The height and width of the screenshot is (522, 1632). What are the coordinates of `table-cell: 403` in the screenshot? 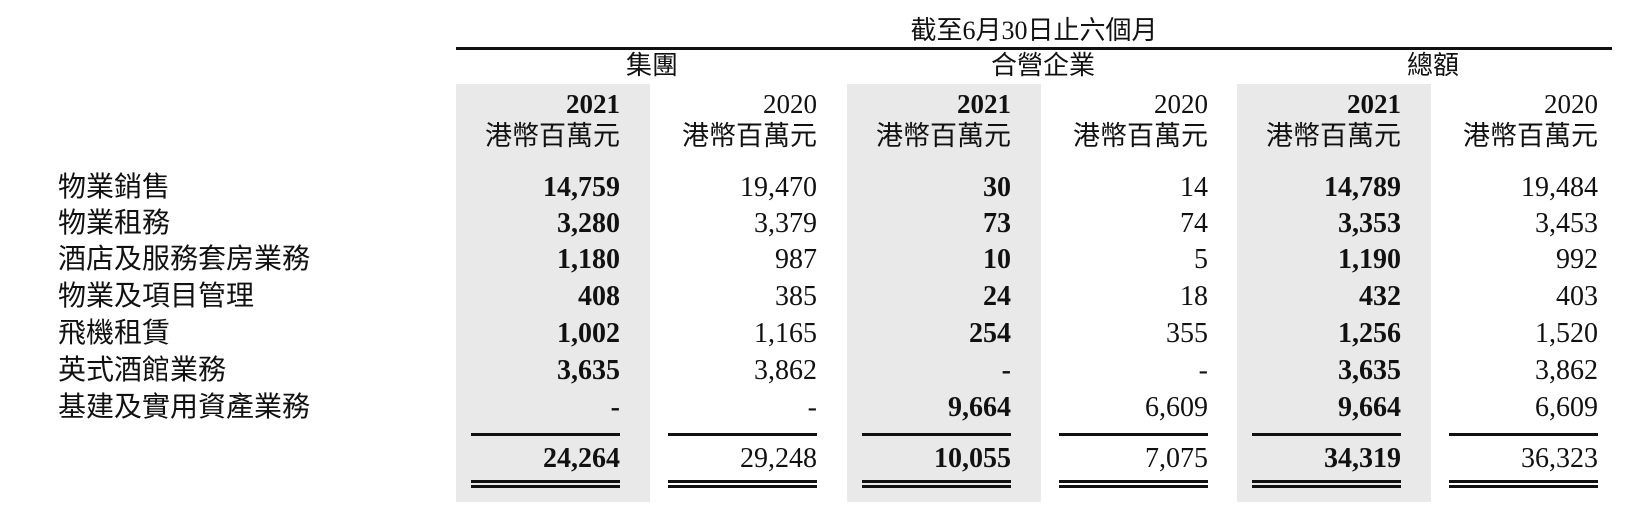 It's located at (1577, 296).